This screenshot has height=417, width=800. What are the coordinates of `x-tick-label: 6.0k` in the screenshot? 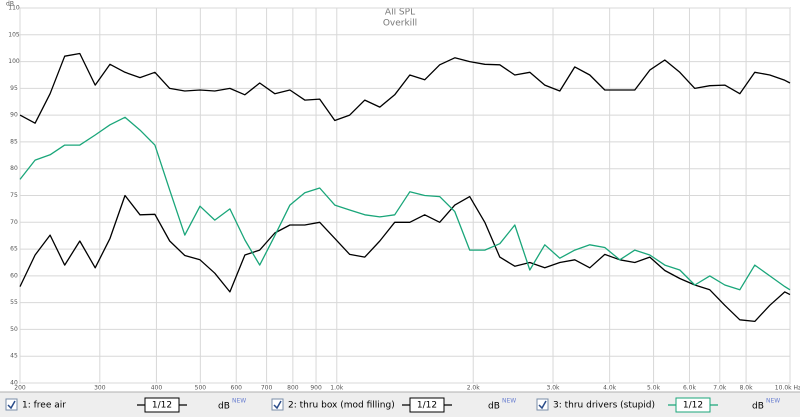 It's located at (690, 388).